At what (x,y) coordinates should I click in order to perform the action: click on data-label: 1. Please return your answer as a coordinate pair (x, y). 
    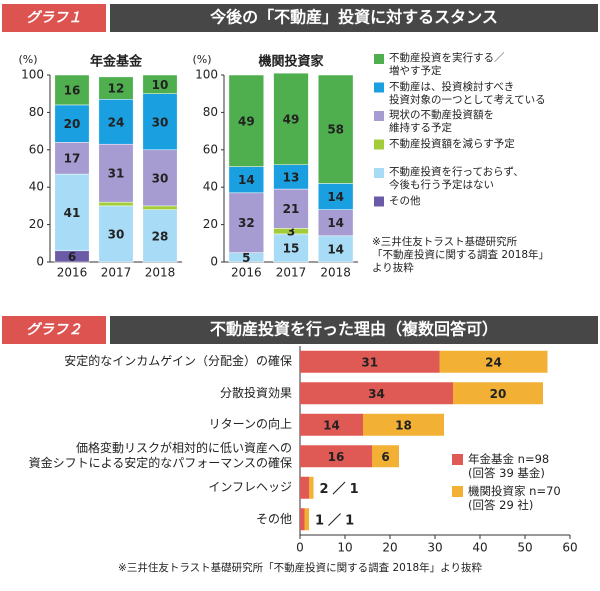
    Looking at the image, I should click on (319, 520).